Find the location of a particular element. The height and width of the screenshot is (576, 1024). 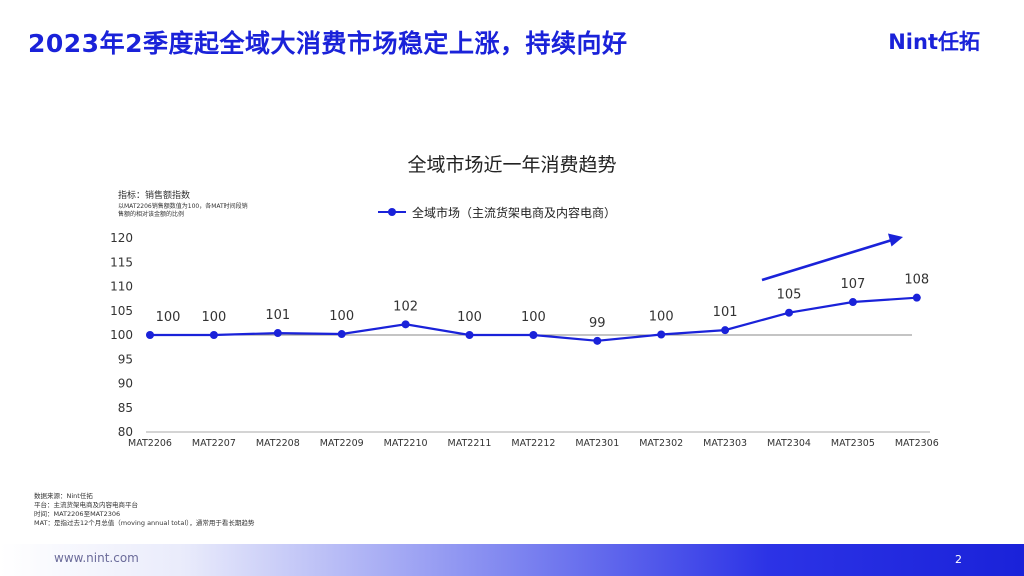

footer-bar is located at coordinates (512, 560).